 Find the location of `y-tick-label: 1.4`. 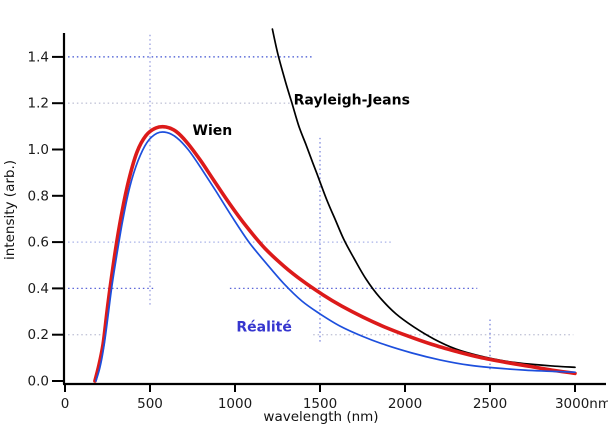

y-tick-label: 1.4 is located at coordinates (38, 57).